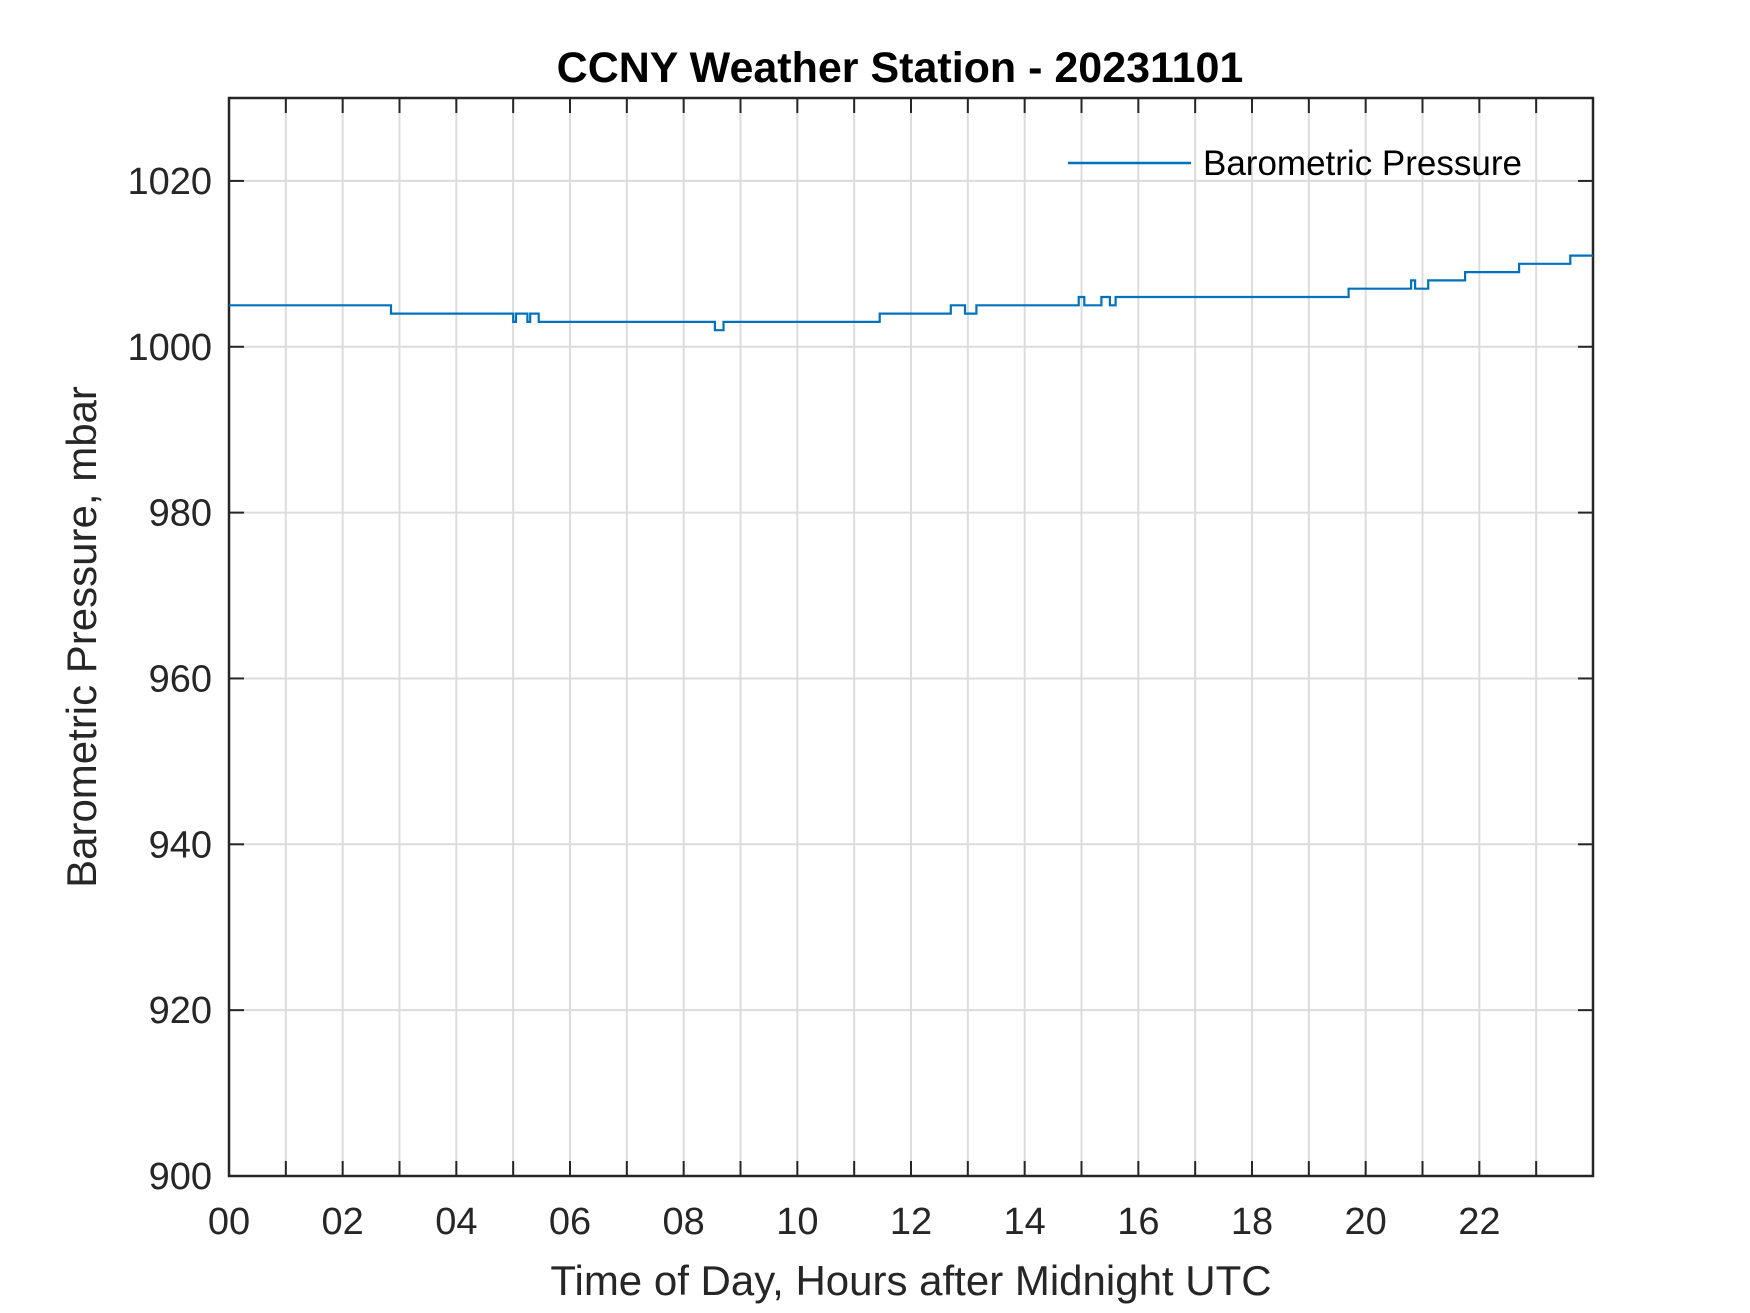 The image size is (1750, 1313). I want to click on y-tick-label: 1000, so click(169, 348).